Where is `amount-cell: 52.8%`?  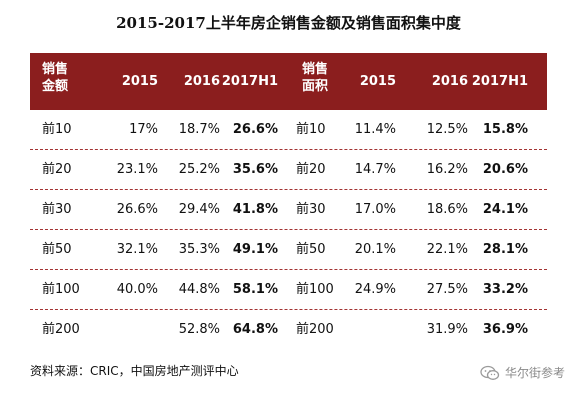
amount-cell: 52.8% is located at coordinates (199, 329).